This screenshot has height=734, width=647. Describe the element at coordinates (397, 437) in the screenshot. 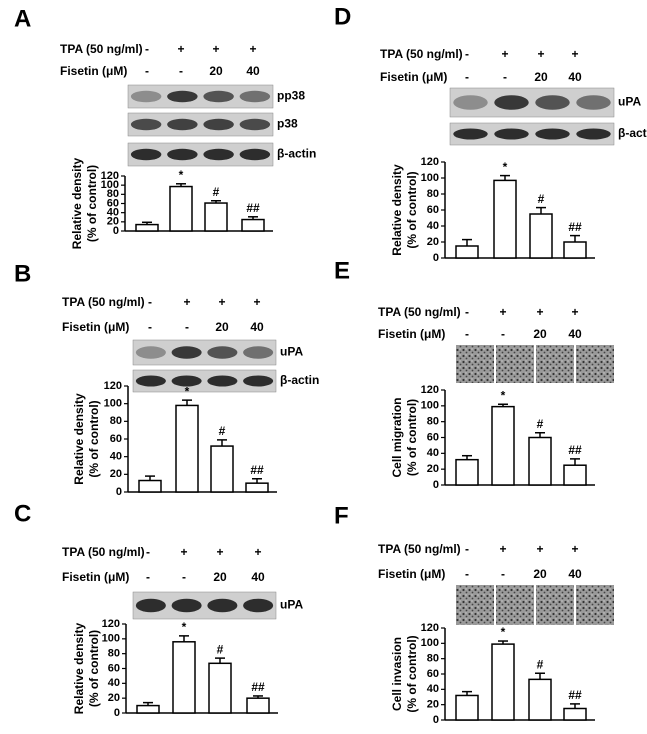

I see `y-axis-label: Cell migration` at that location.